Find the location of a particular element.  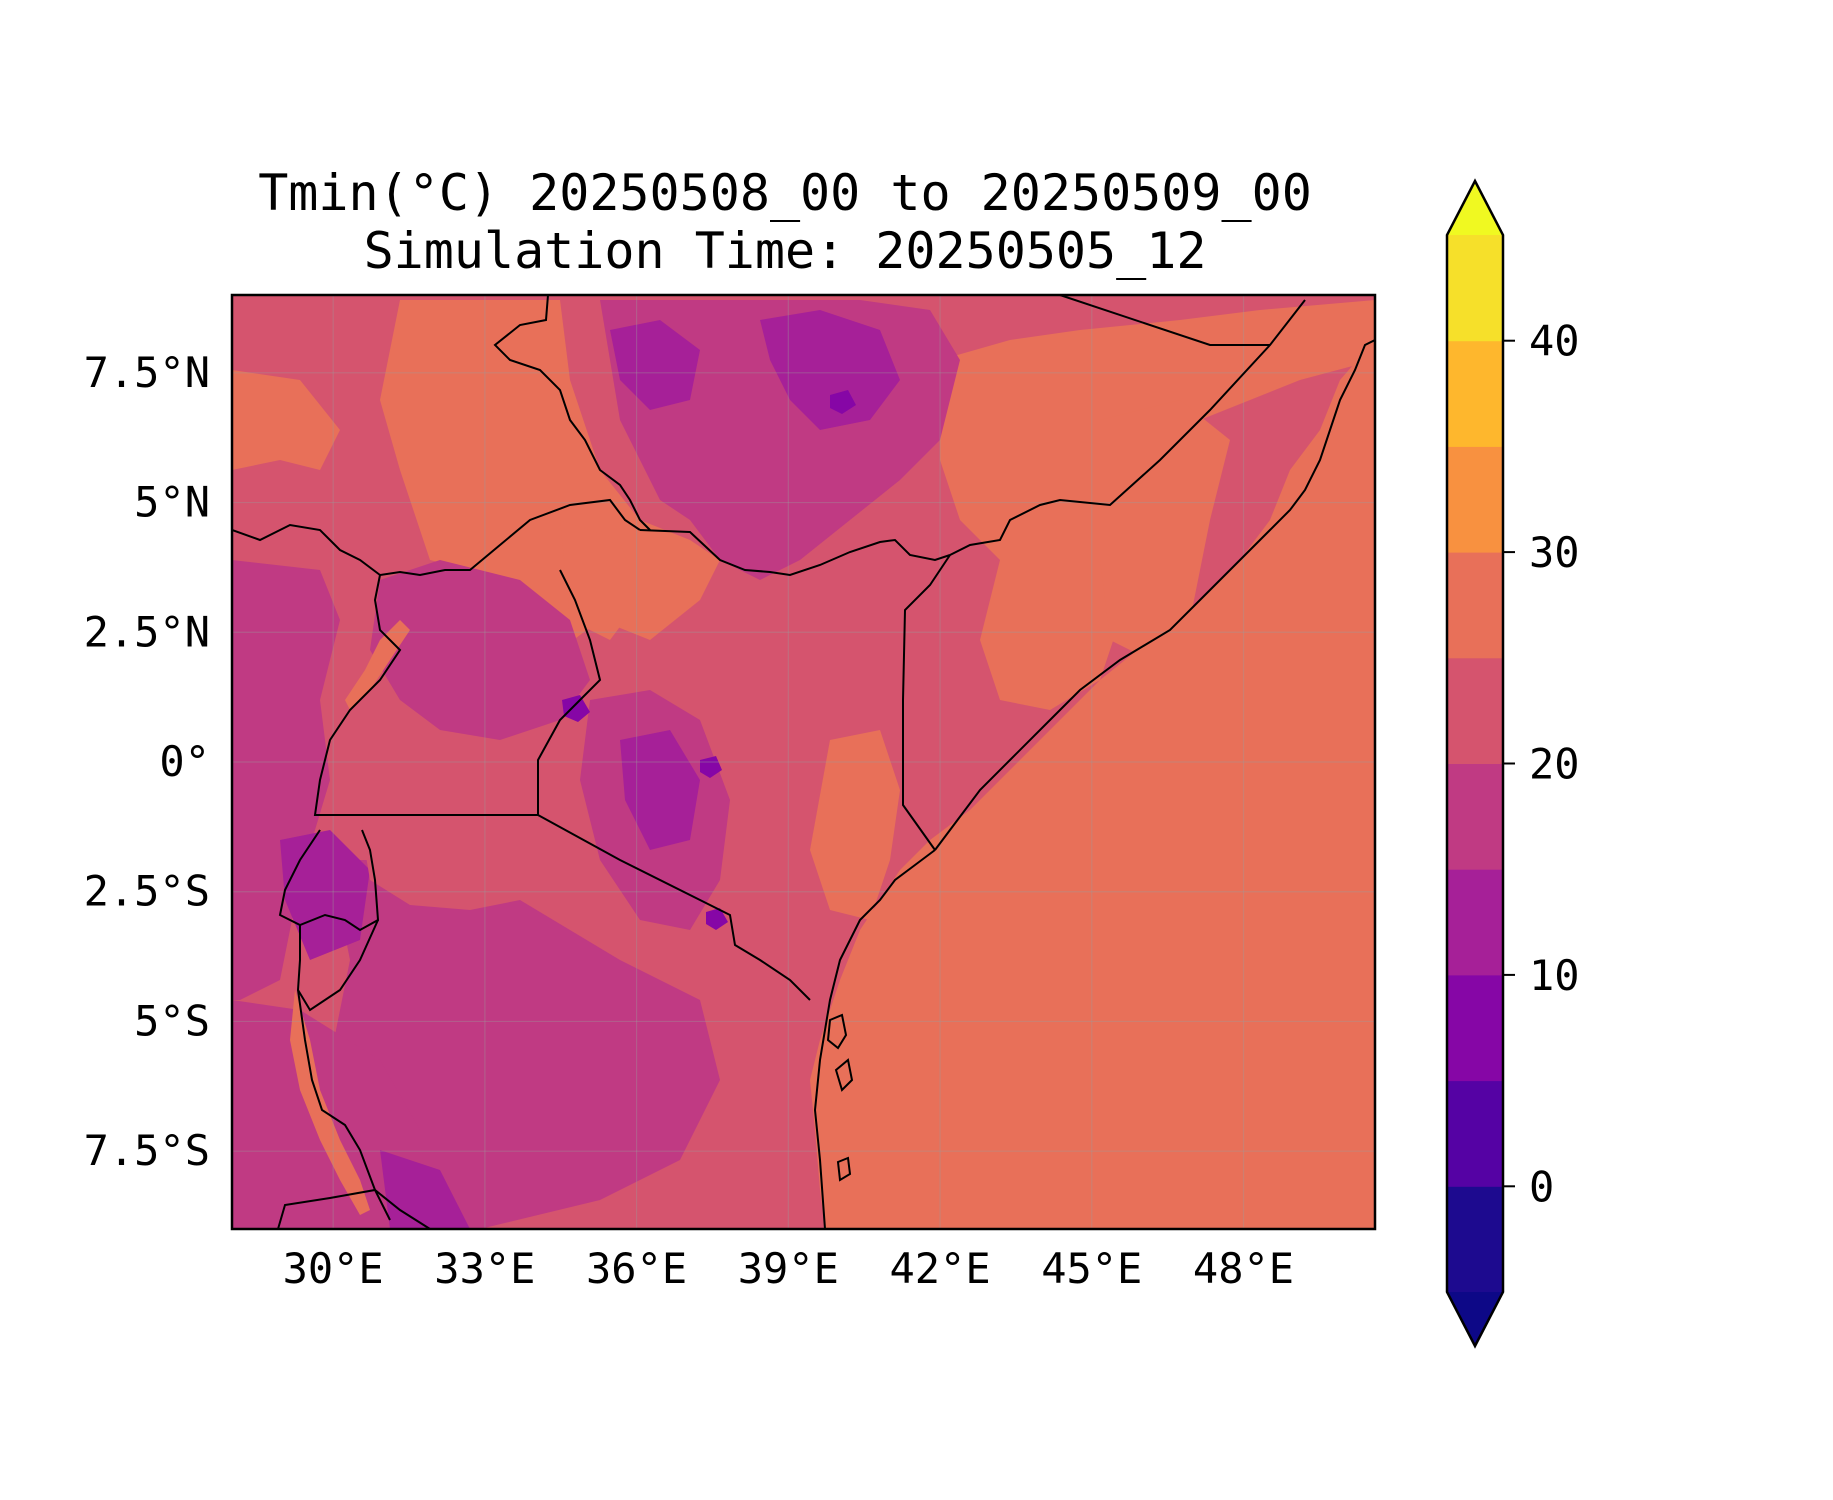

warm-zone-east-ethiopia is located at coordinates (1157, 505).